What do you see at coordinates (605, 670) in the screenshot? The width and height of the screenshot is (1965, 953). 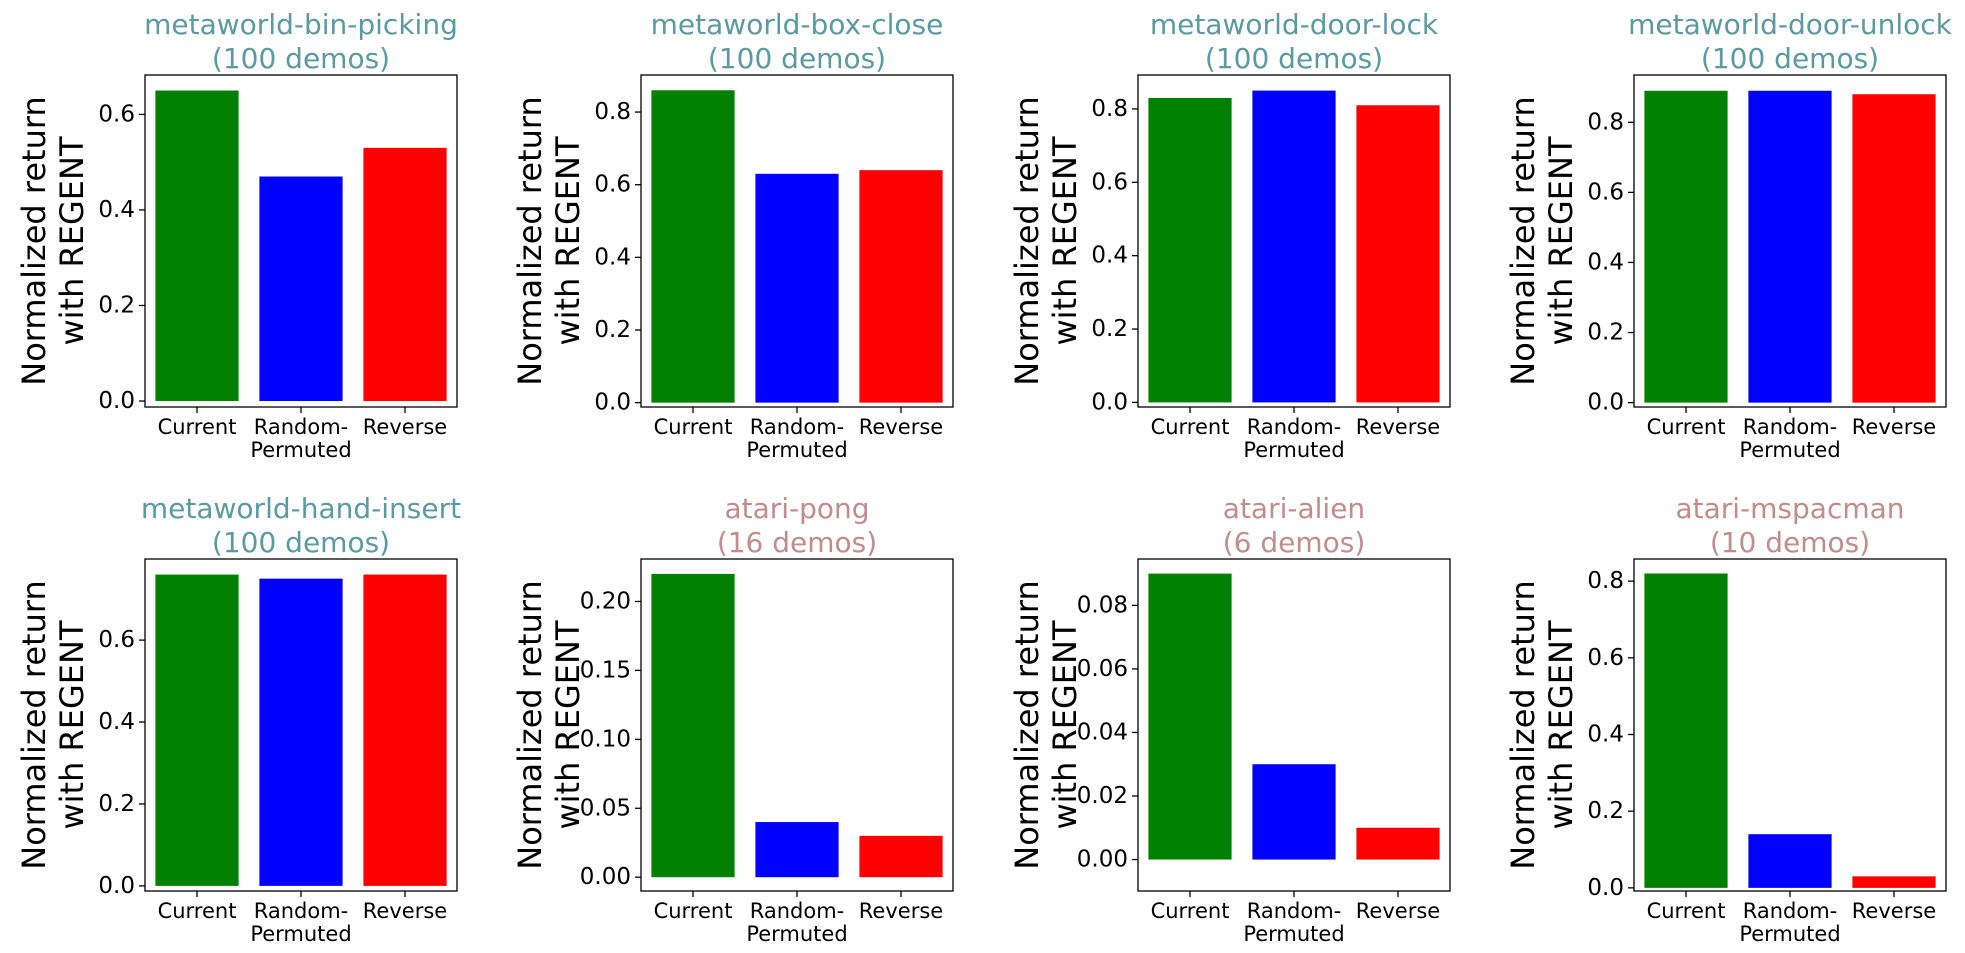 I see `y-tick-label: 0.15` at bounding box center [605, 670].